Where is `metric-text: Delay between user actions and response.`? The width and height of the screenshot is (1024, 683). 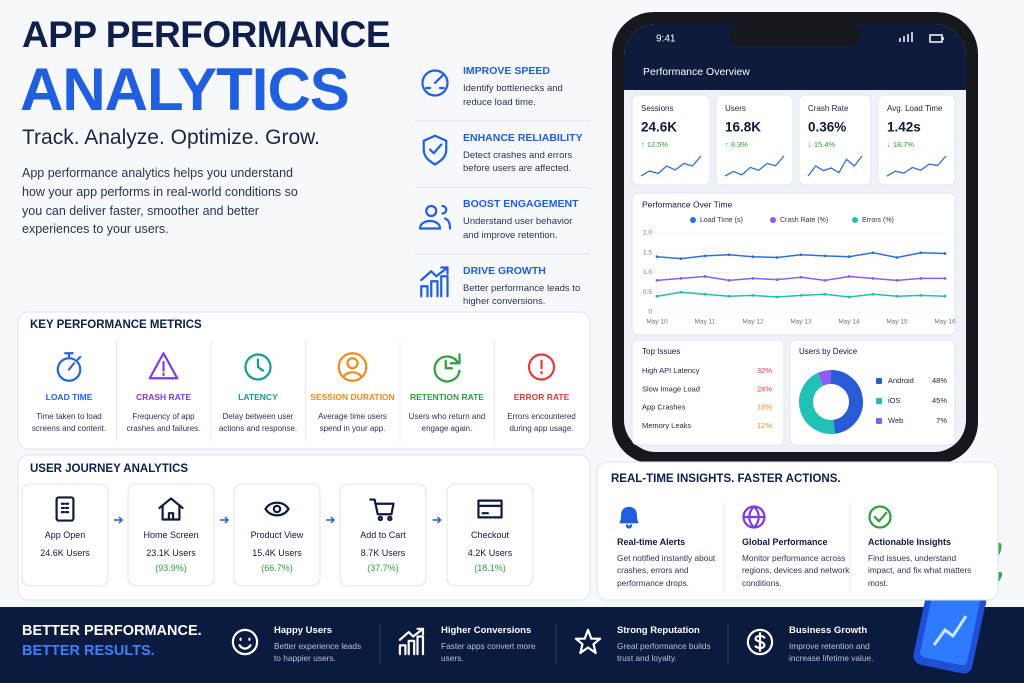 metric-text: Delay between user actions and response. is located at coordinates (258, 422).